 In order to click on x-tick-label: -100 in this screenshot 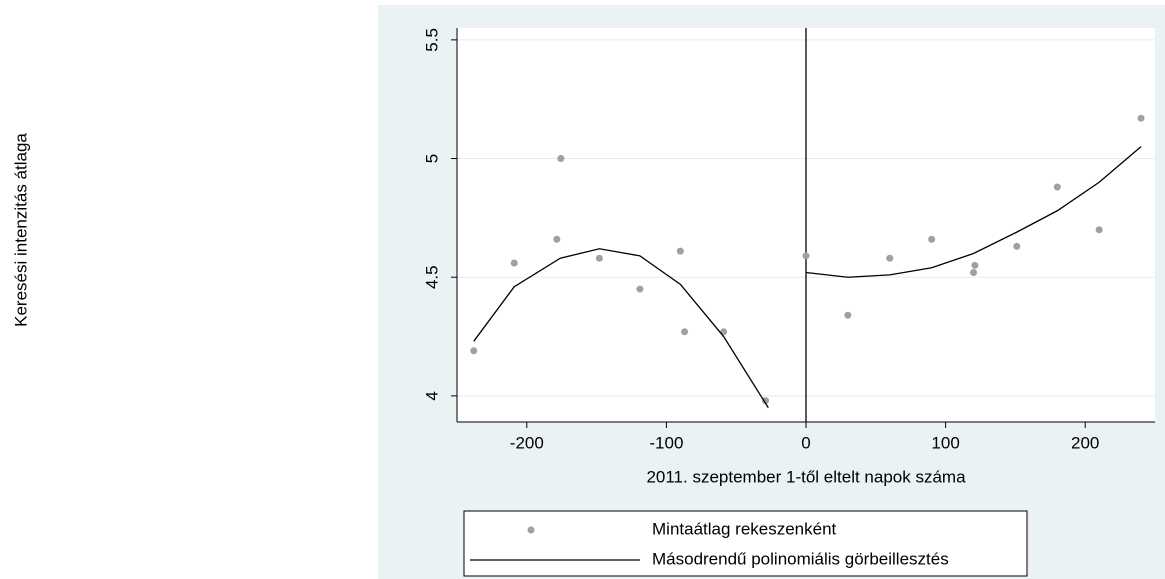, I will do `click(666, 442)`.